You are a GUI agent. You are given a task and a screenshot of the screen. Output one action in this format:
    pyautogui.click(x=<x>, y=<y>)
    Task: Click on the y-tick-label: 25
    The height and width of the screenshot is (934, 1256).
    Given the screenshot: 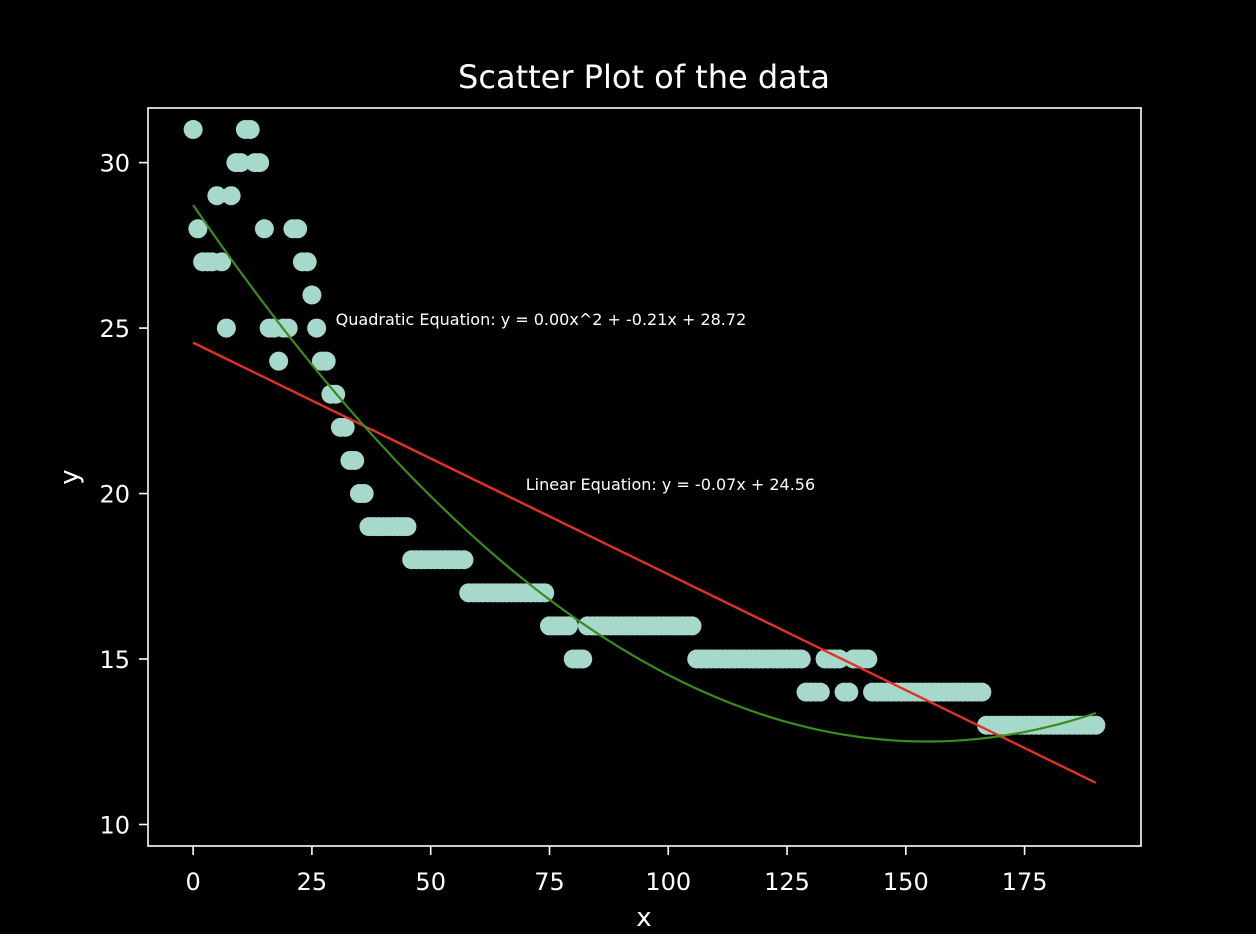 What is the action you would take?
    pyautogui.click(x=114, y=329)
    